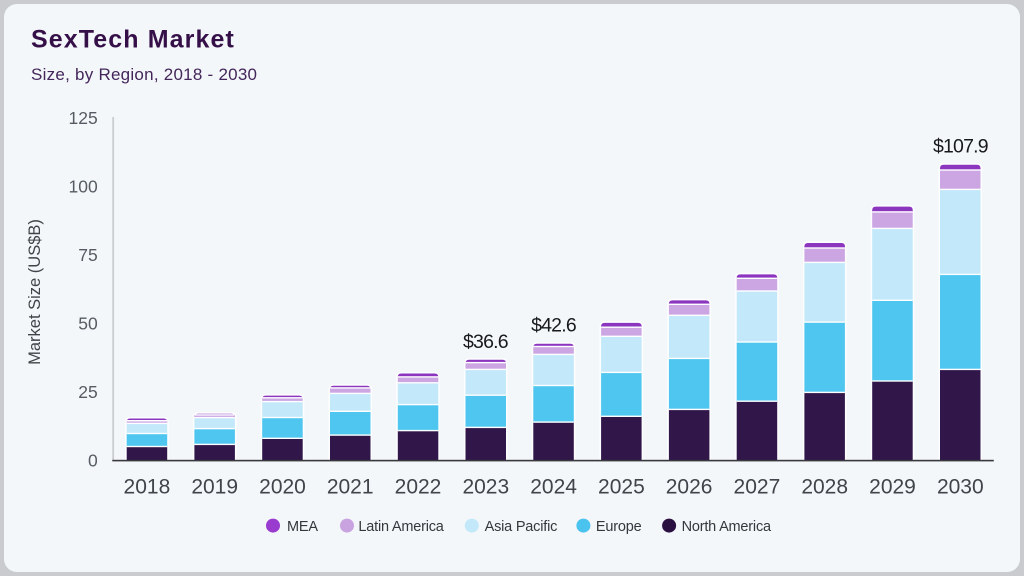  What do you see at coordinates (282, 487) in the screenshot?
I see `svg-text: 2020` at bounding box center [282, 487].